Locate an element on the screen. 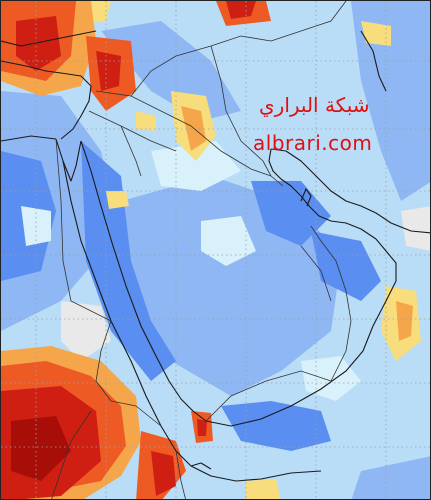 Image resolution: width=431 pixels, height=500 pixels. watermark-site: albrari.com is located at coordinates (313, 143).